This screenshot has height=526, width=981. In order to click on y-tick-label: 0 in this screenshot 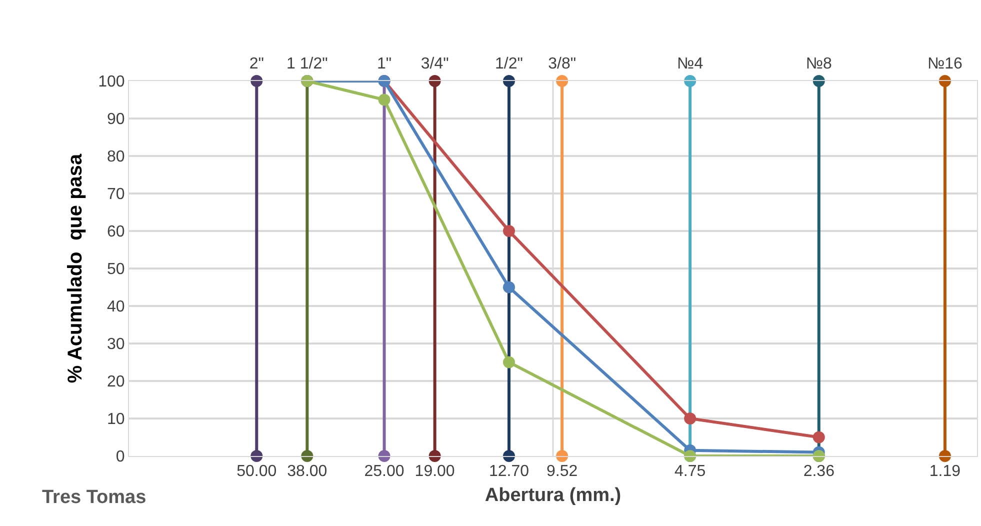, I will do `click(120, 457)`.